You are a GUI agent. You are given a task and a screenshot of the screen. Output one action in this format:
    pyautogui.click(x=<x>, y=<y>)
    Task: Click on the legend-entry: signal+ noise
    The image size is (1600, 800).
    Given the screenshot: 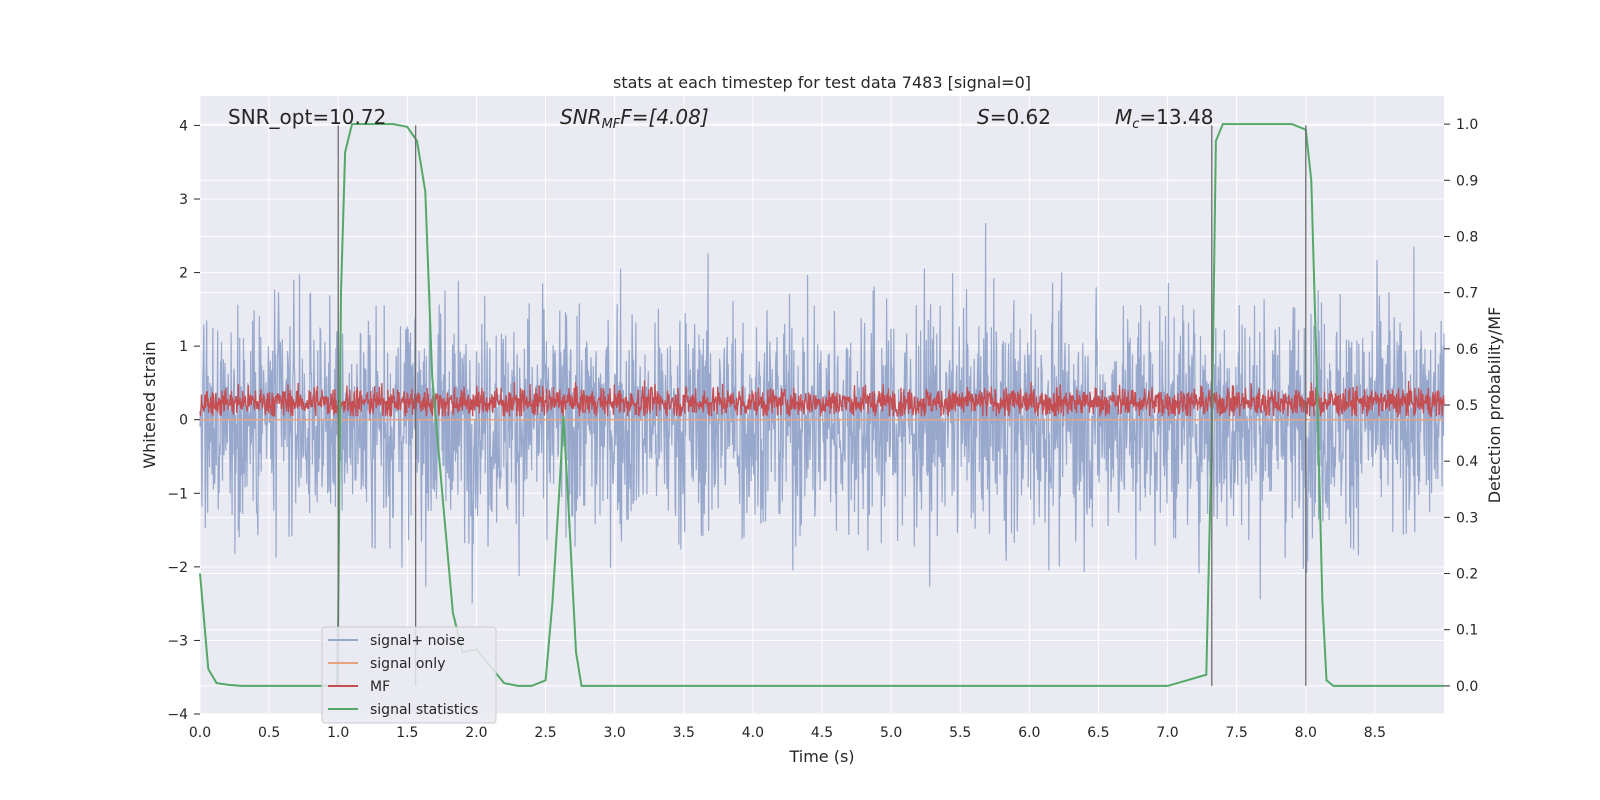 What is the action you would take?
    pyautogui.click(x=396, y=641)
    